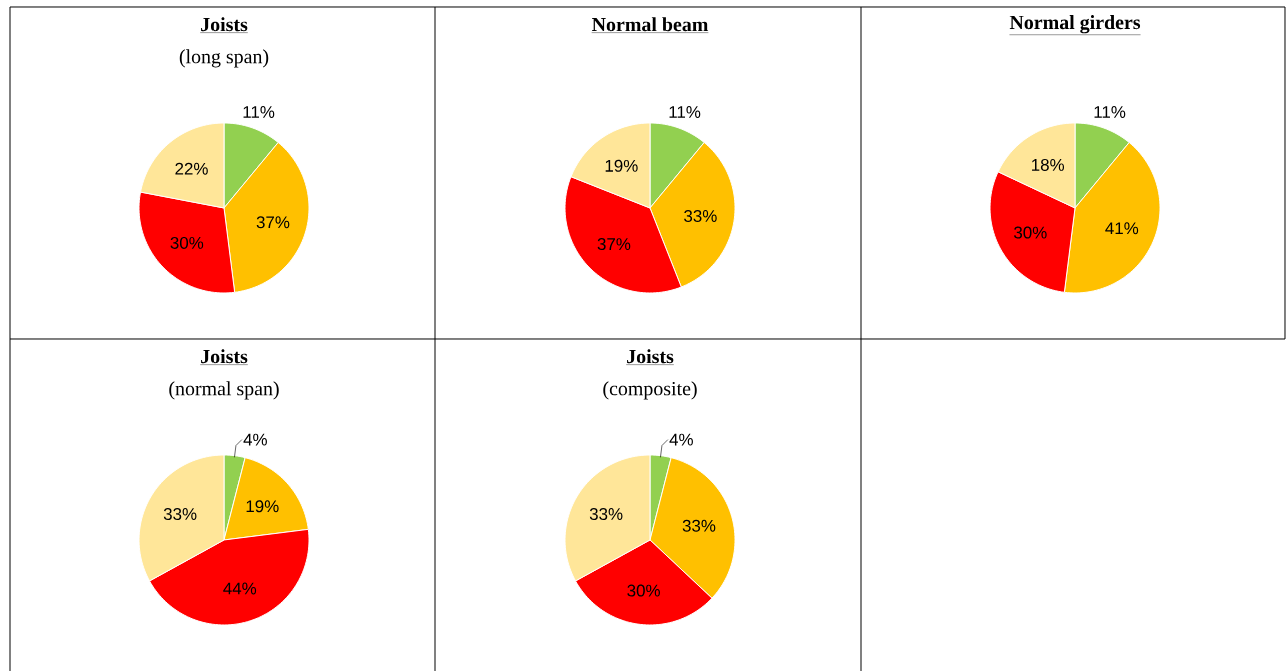 This screenshot has height=671, width=1286. I want to click on chart-subtitle: (long span), so click(224, 58).